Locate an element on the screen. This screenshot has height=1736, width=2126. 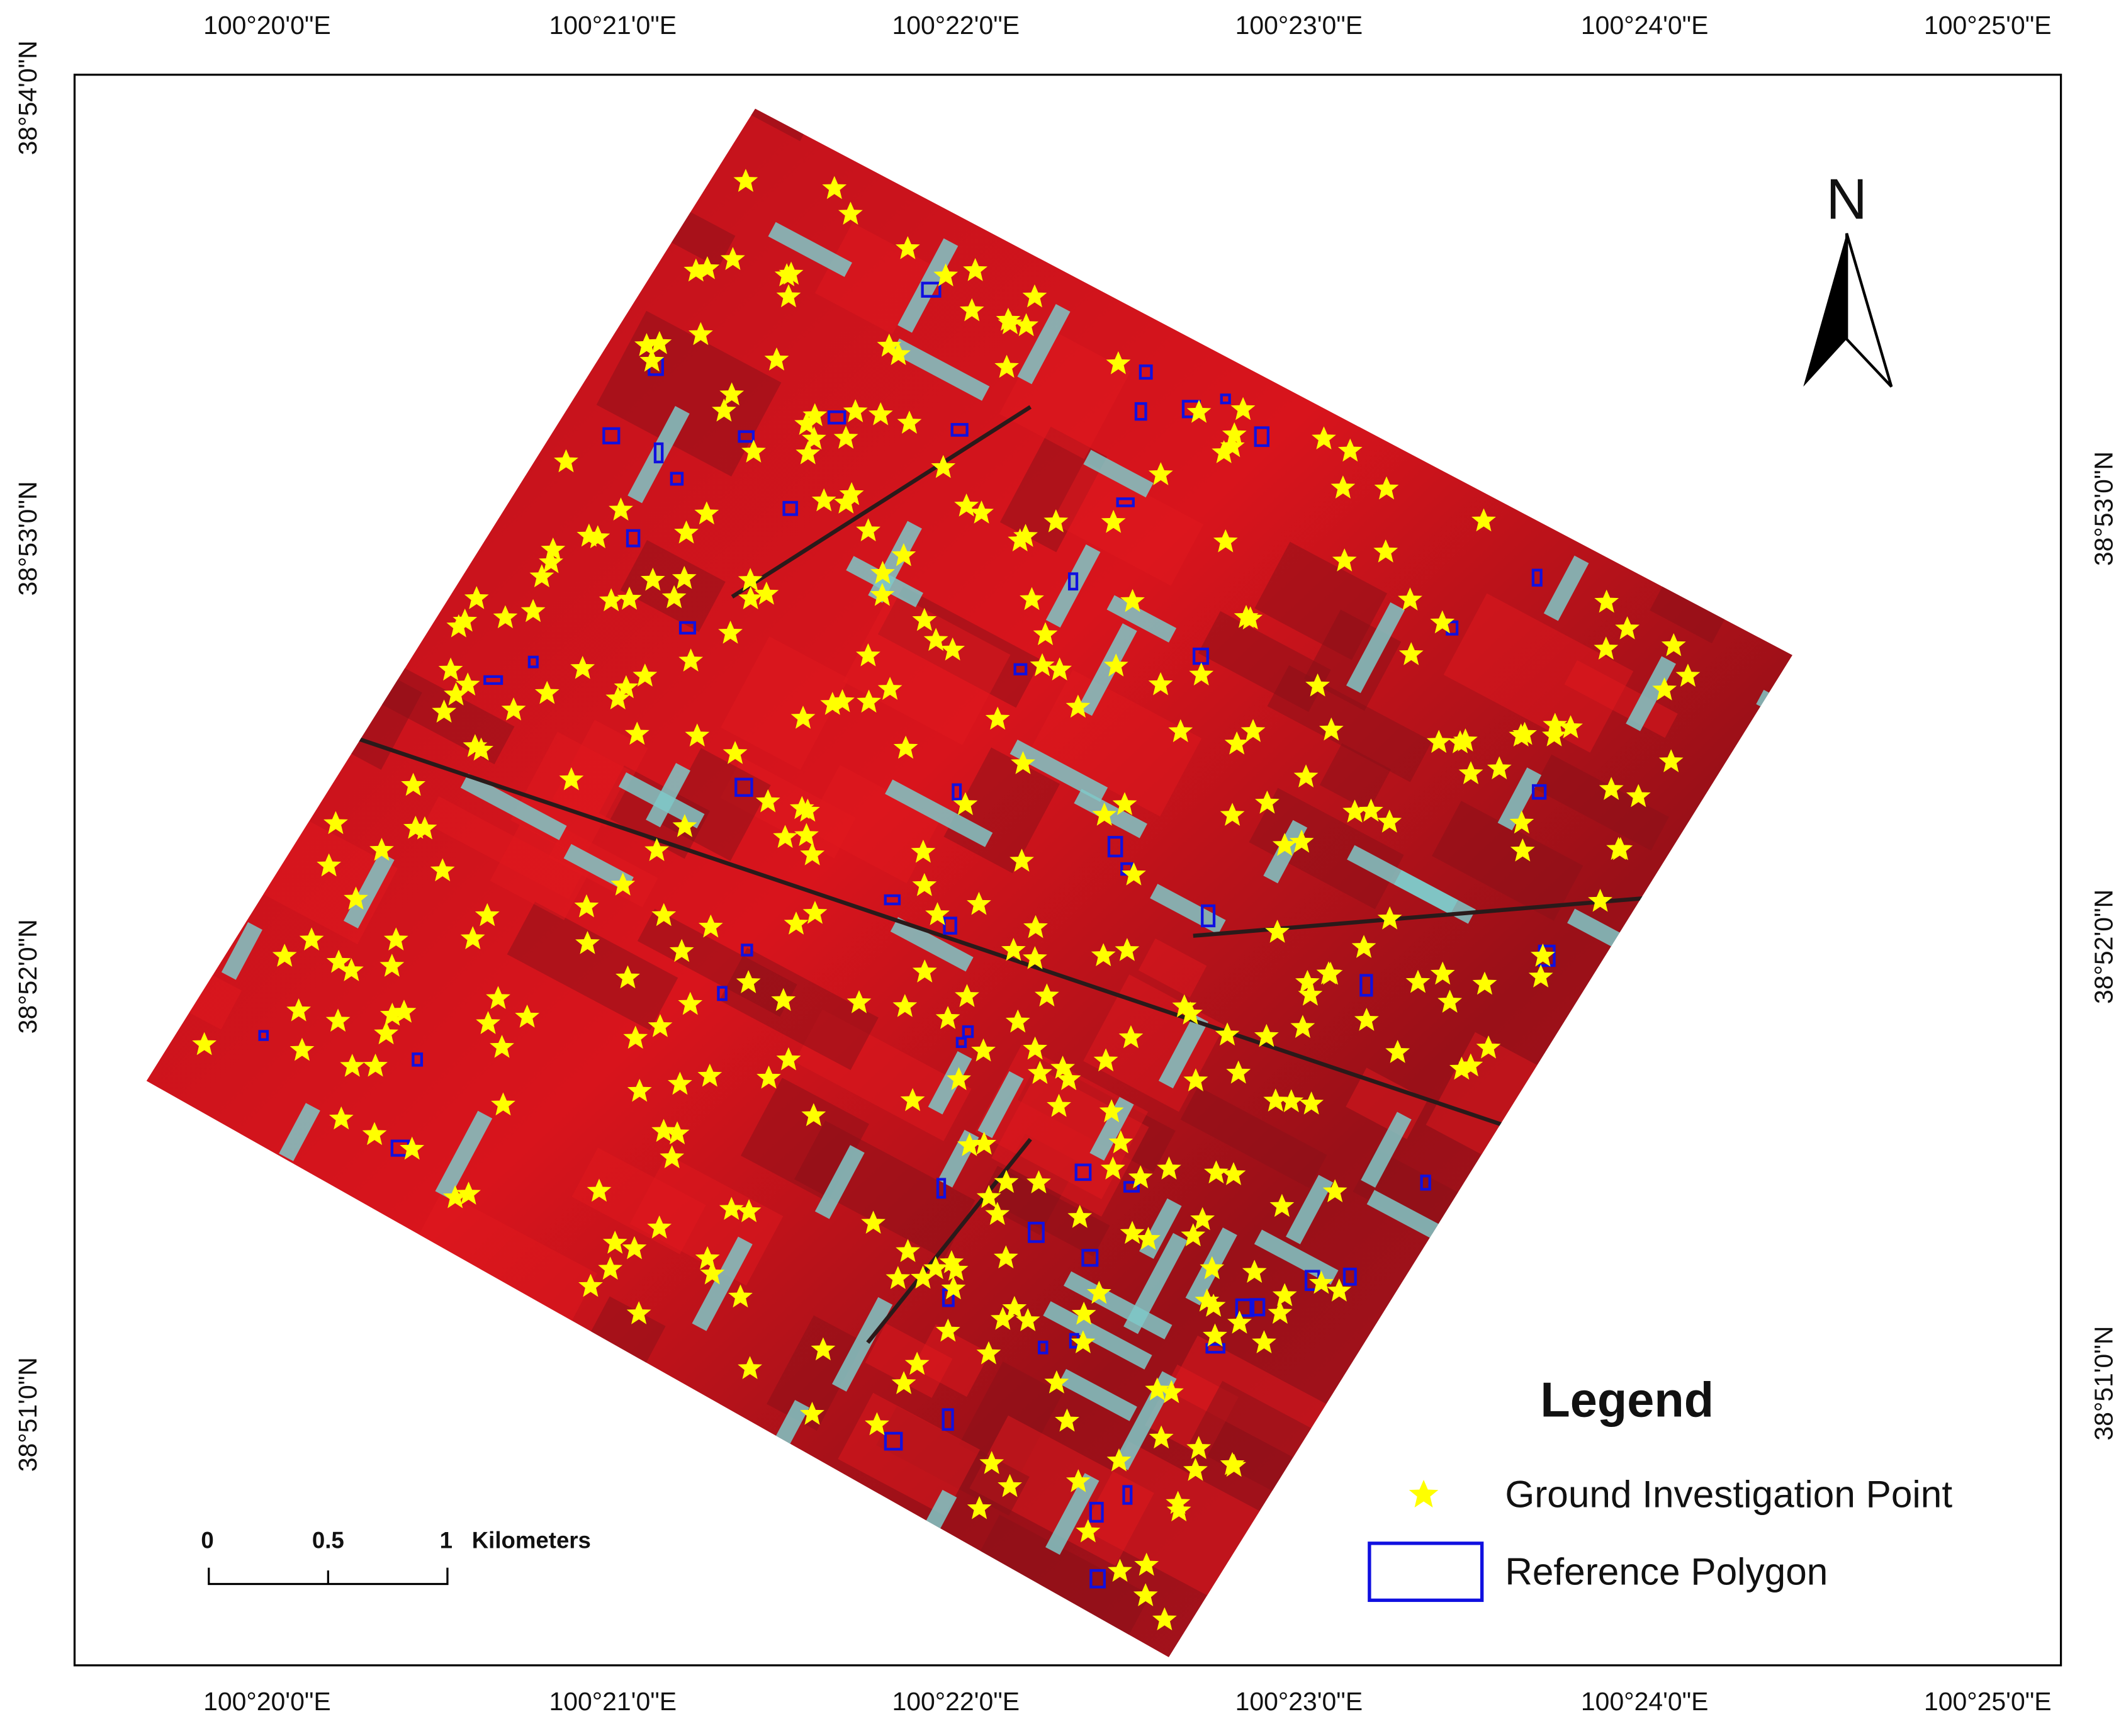
scale-label: 0.5 is located at coordinates (328, 1540).